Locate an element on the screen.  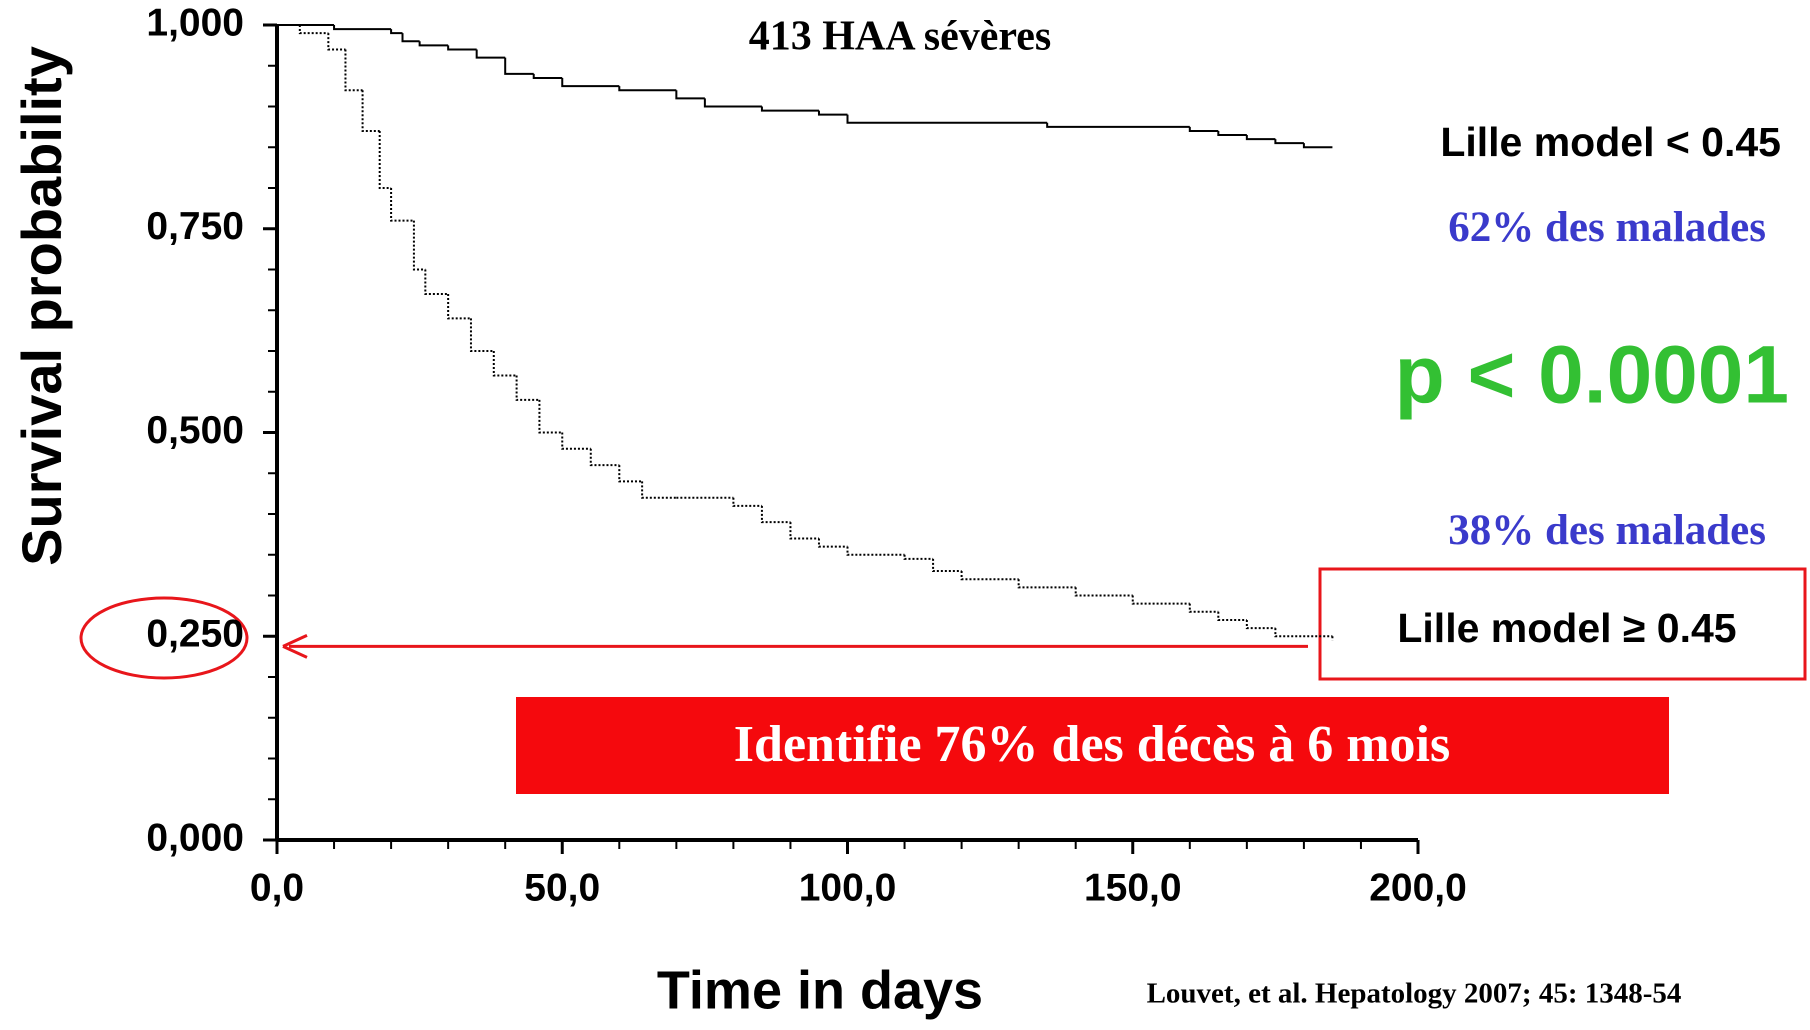
x-tick-label: 0,0 is located at coordinates (277, 887).